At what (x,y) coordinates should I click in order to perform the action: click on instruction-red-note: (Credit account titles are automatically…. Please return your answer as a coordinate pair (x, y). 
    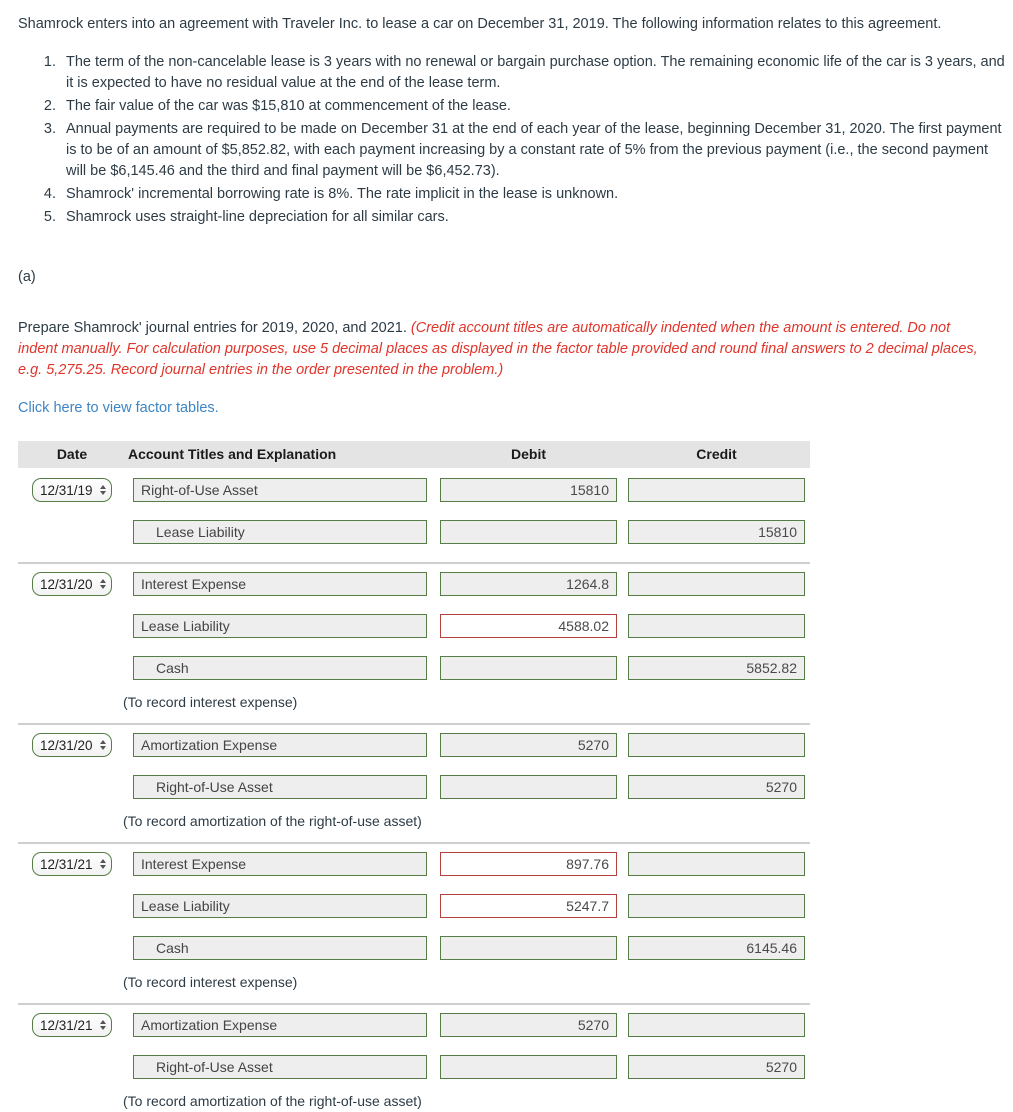
    Looking at the image, I should click on (498, 349).